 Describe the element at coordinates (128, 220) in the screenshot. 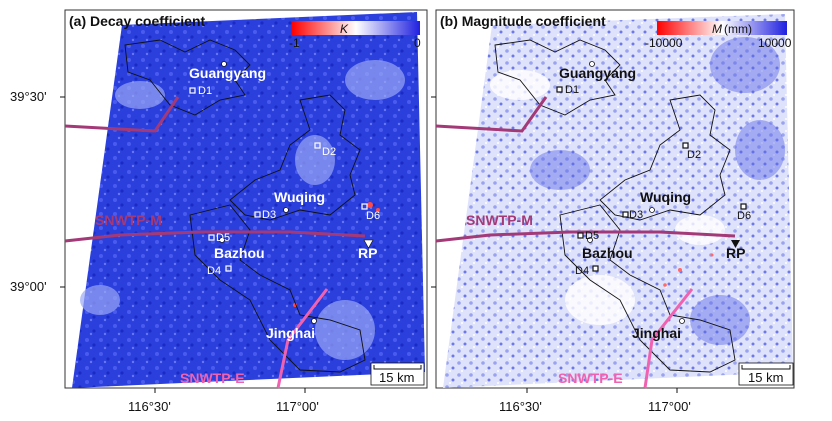

I see `panel-a-route-label-middle: SNWTP-M` at that location.